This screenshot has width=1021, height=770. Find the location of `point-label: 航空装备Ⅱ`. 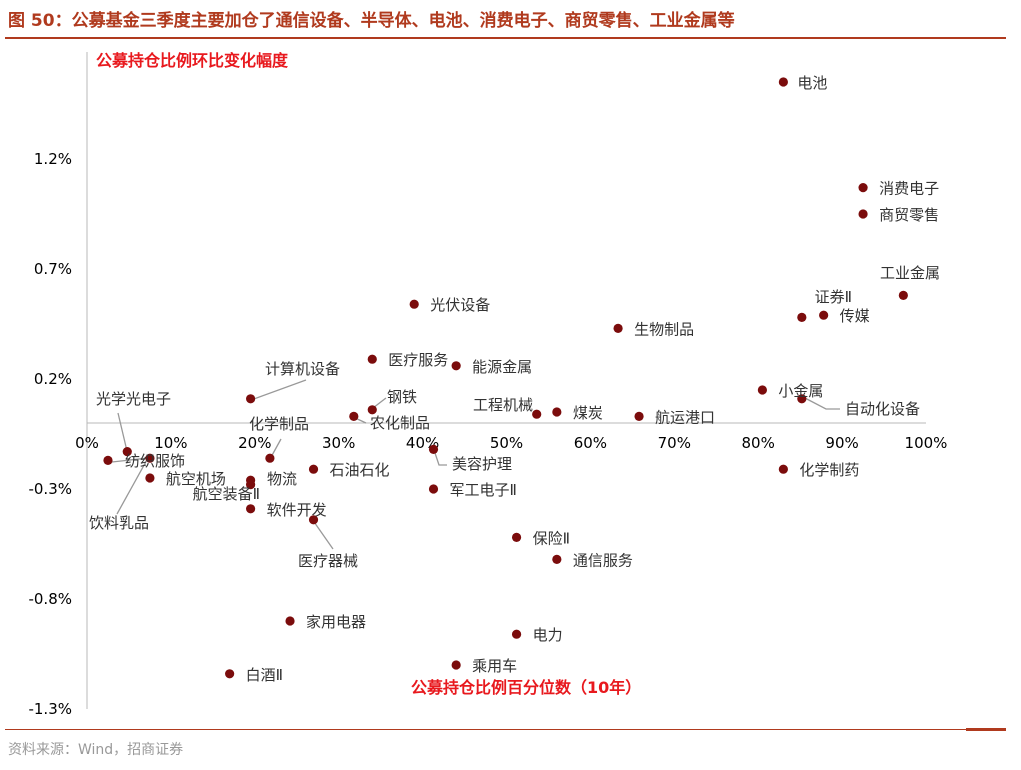

point-label: 航空装备Ⅱ is located at coordinates (226, 494).